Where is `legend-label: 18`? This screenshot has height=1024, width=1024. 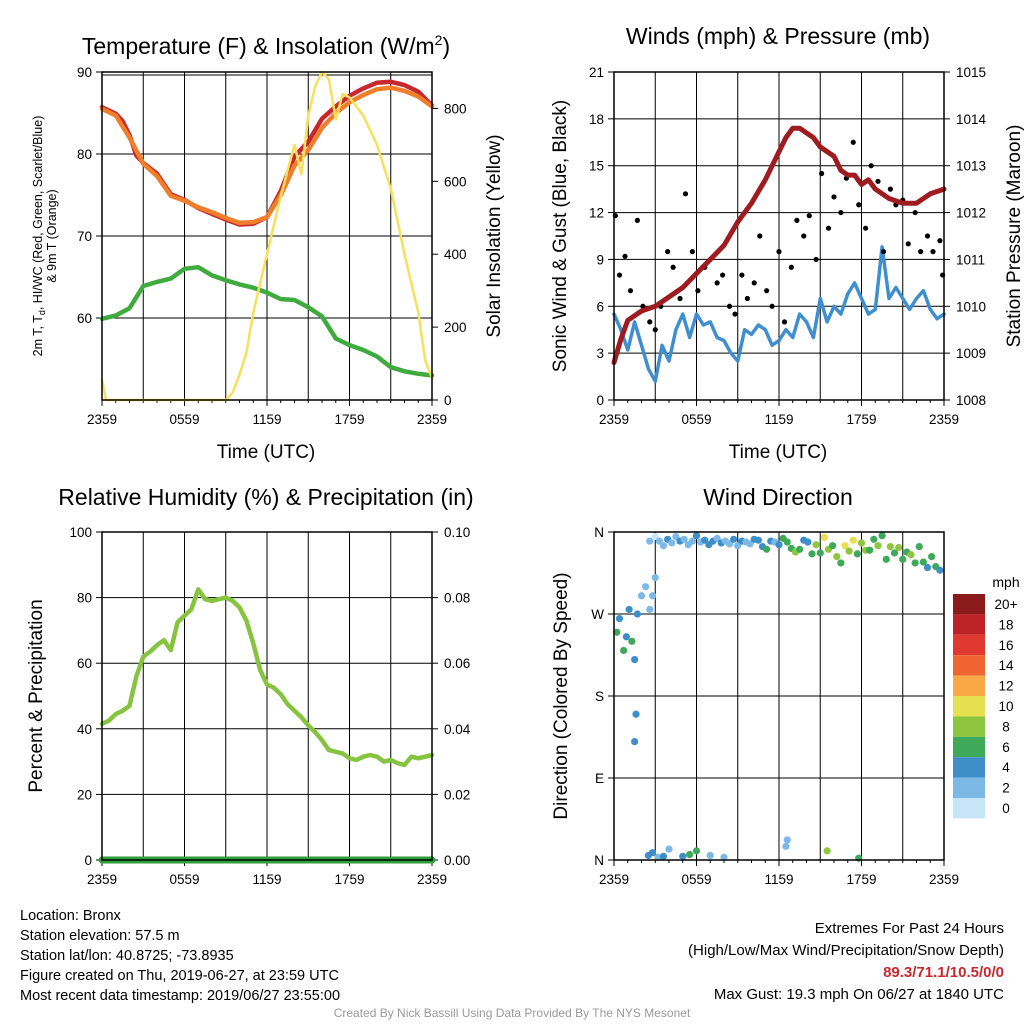 legend-label: 18 is located at coordinates (1005, 624).